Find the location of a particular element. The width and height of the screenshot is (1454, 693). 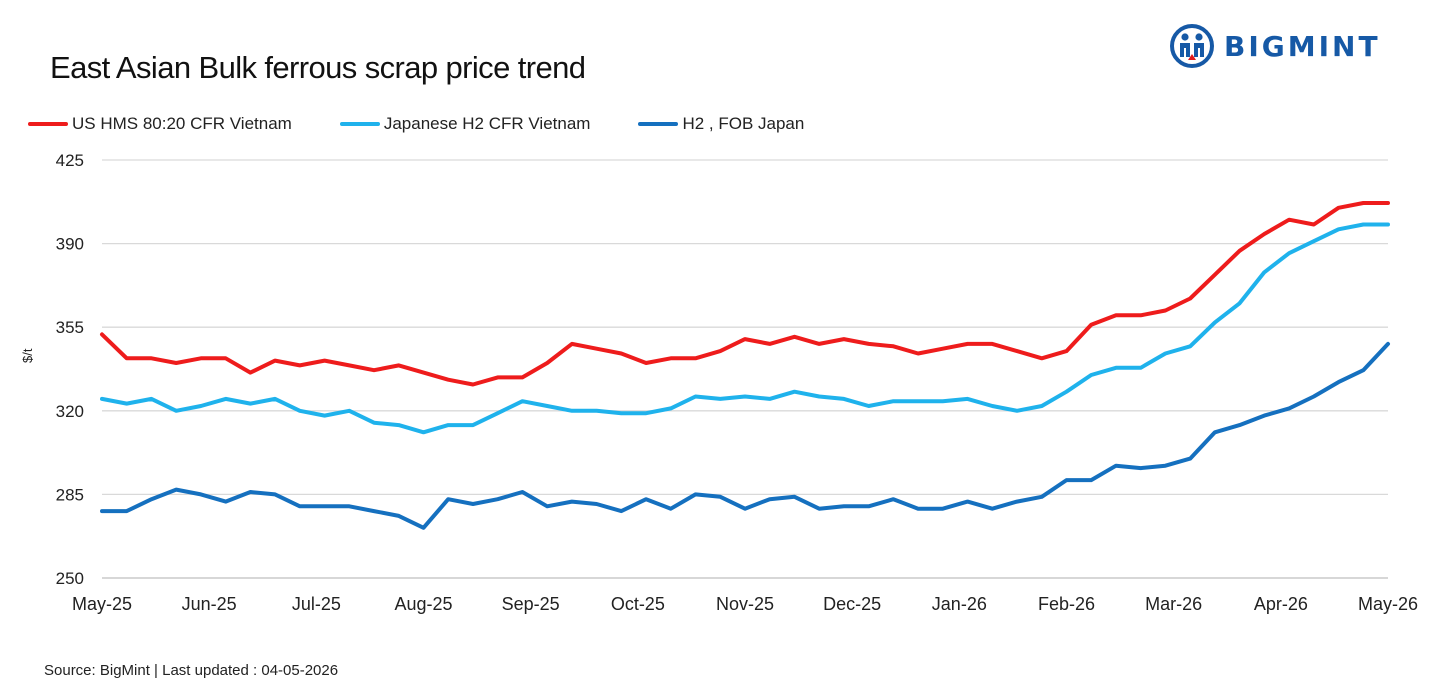

legend-swatch-blue is located at coordinates (658, 124).